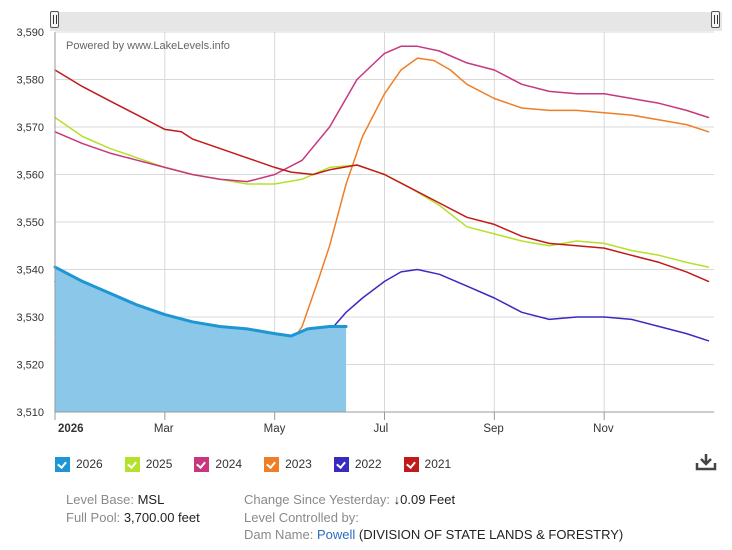 The width and height of the screenshot is (732, 550). I want to click on series-2026-area, so click(201, 339).